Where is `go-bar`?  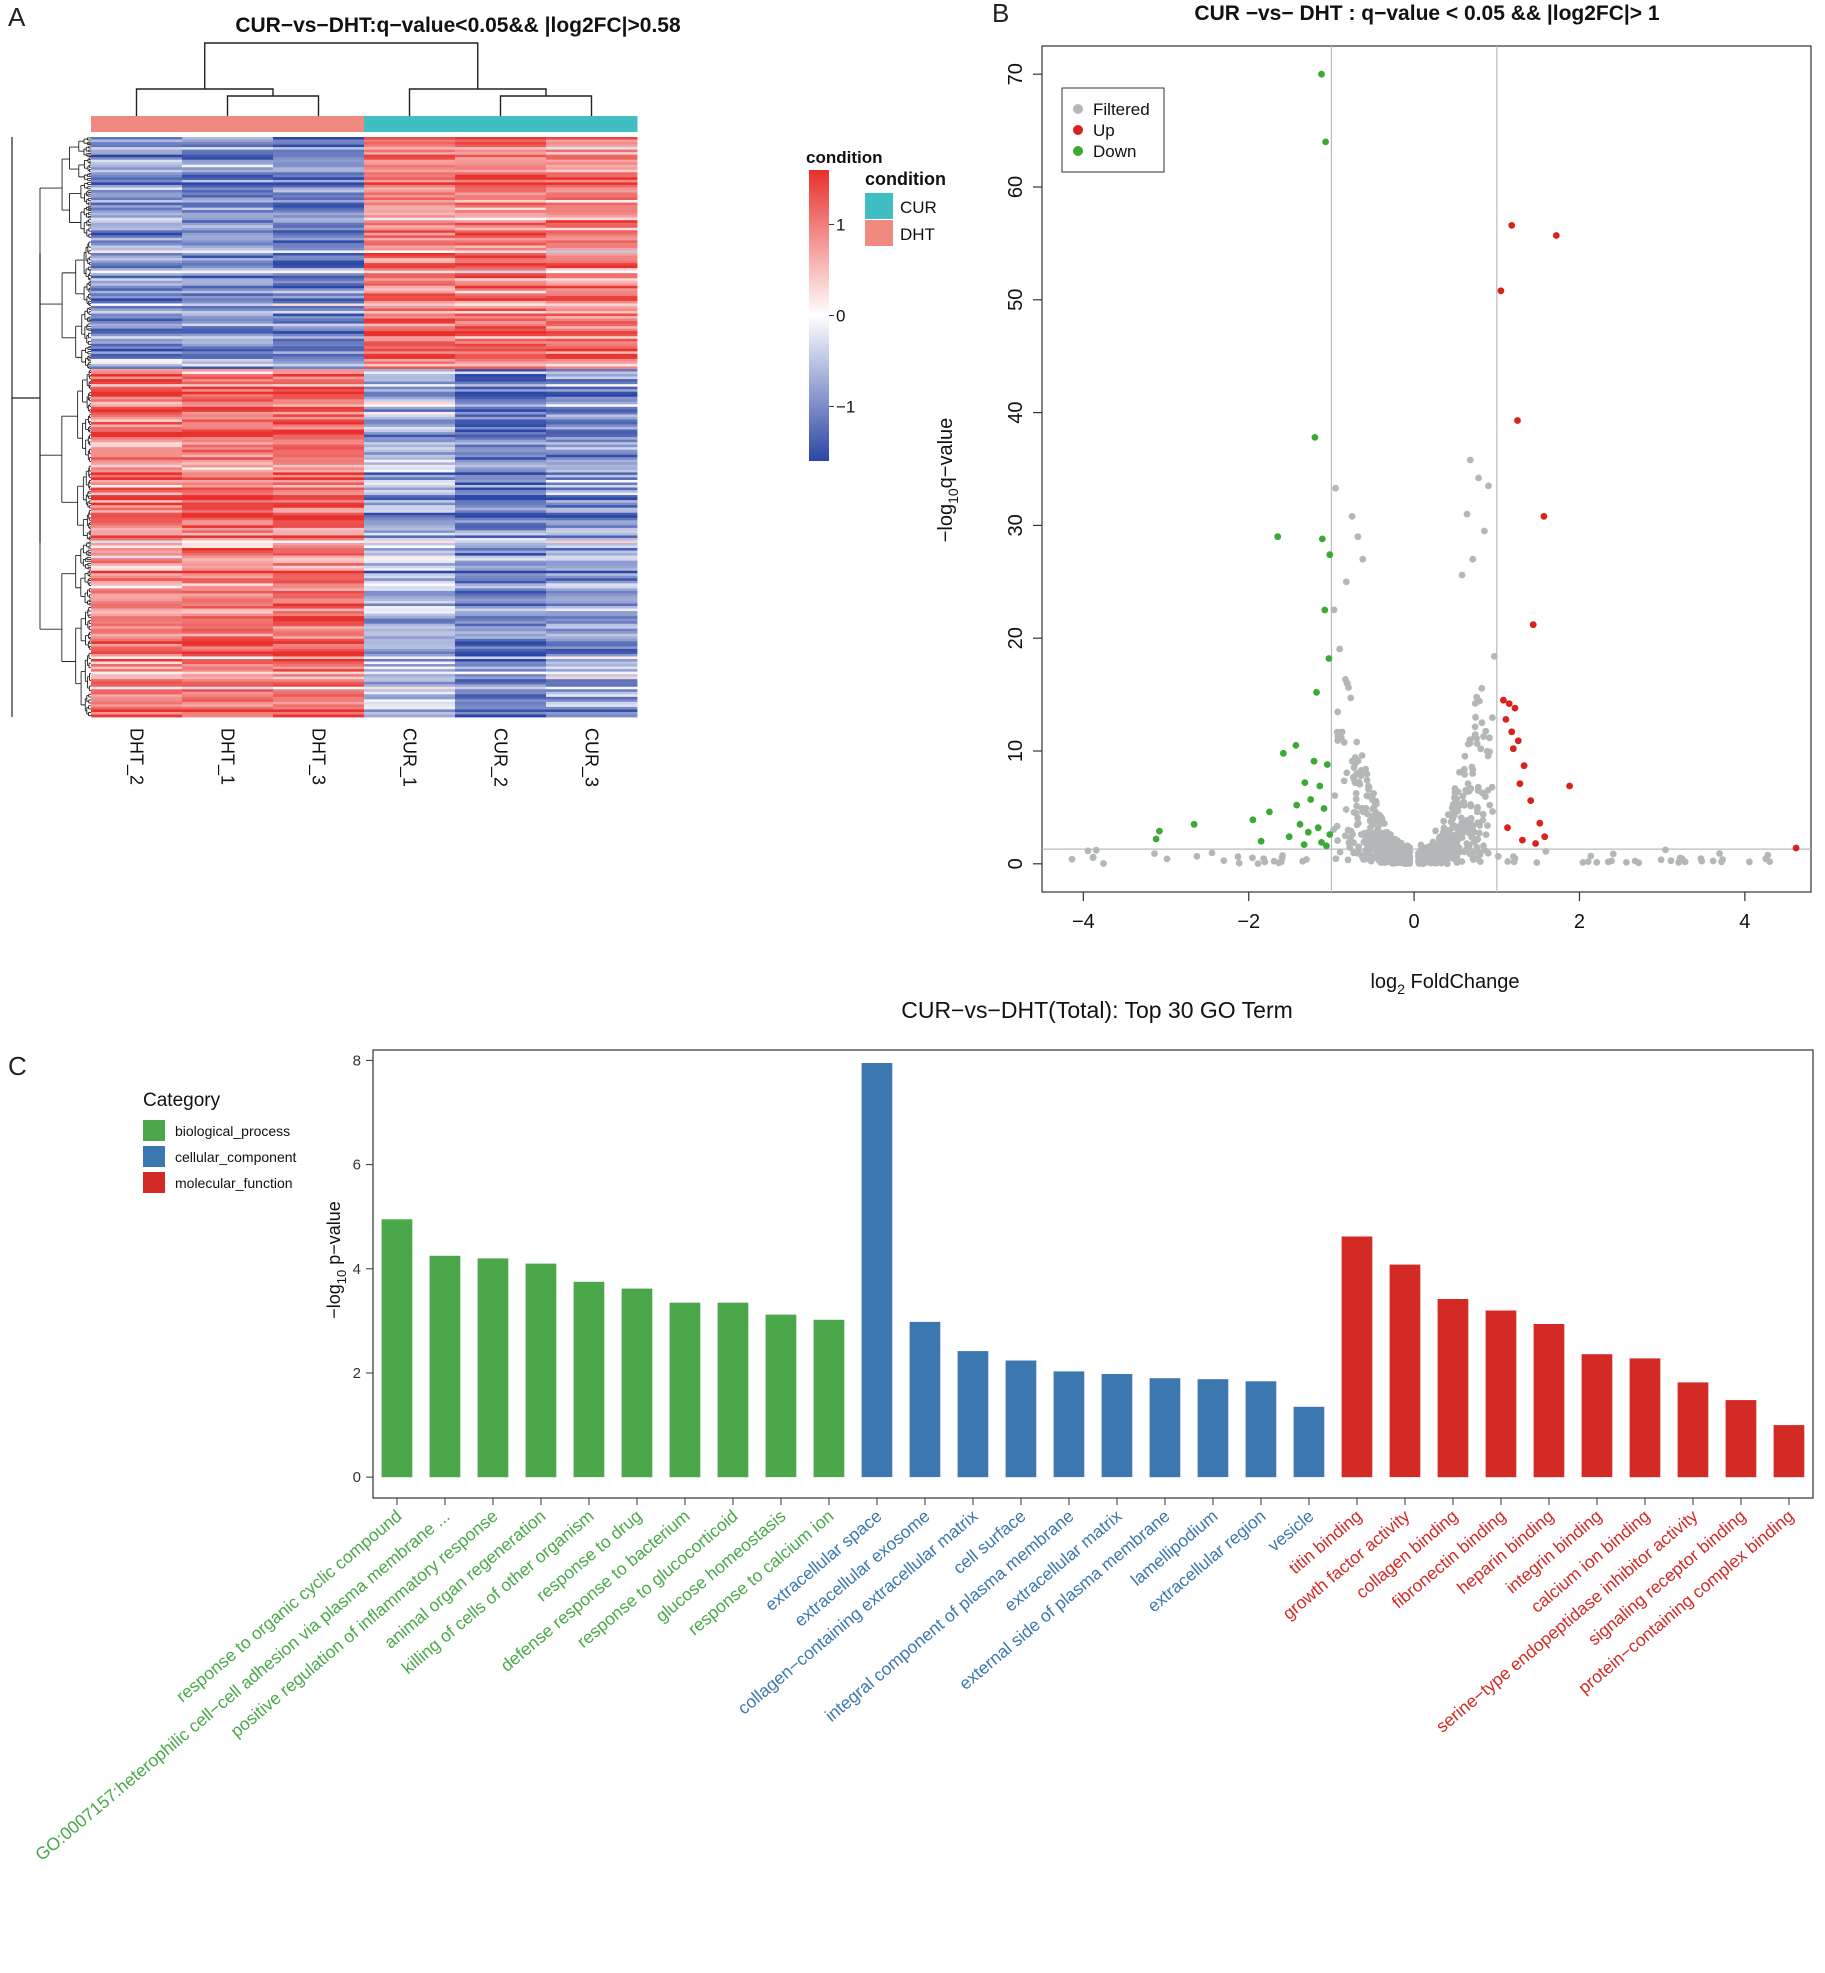 go-bar is located at coordinates (589, 1379).